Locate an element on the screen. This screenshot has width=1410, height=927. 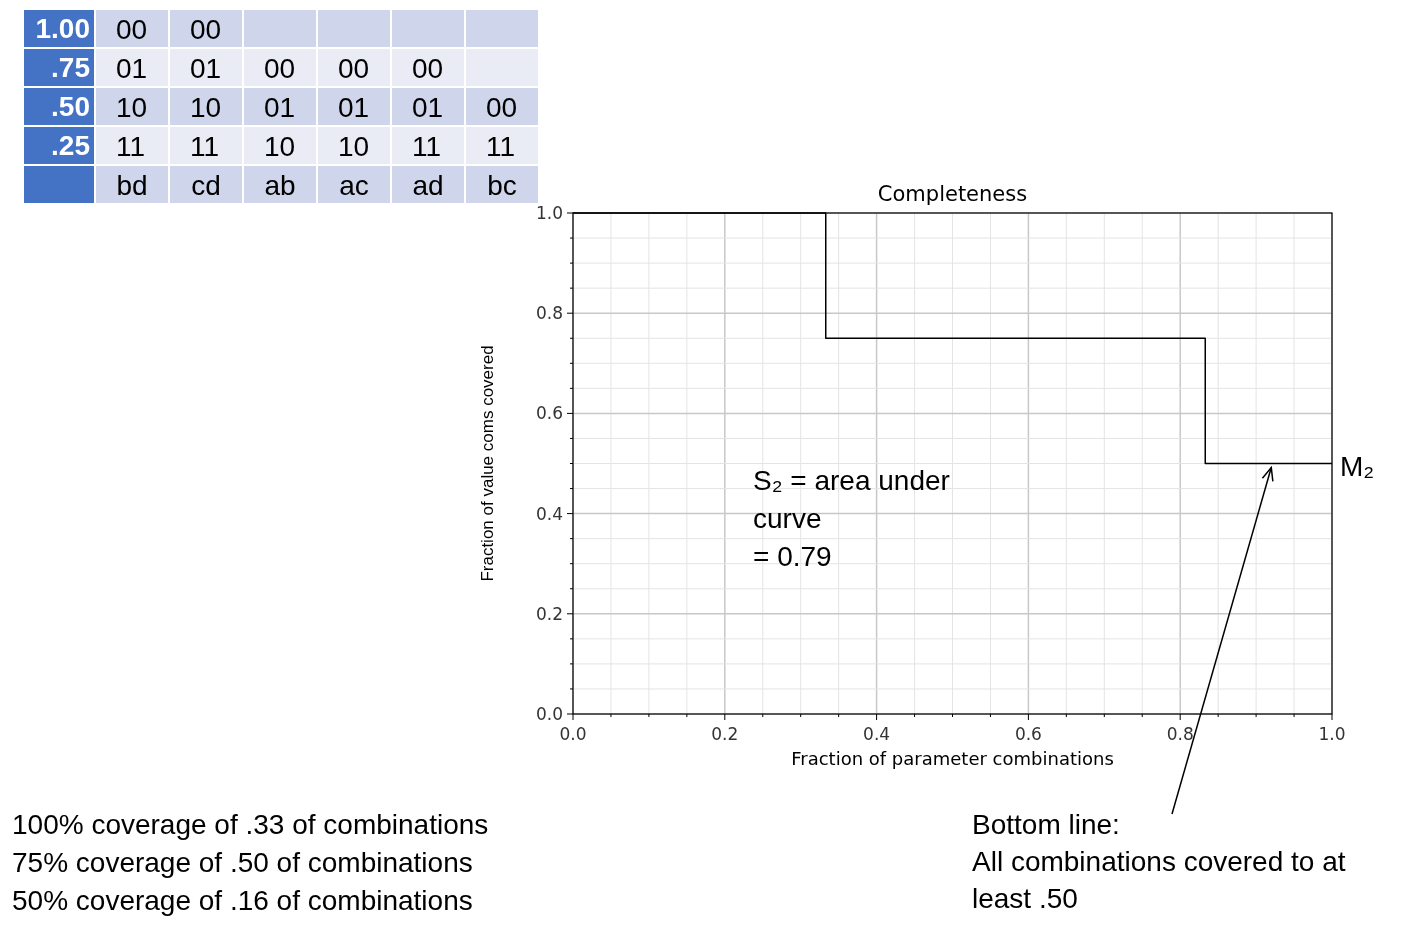
x-tick-label: bc is located at coordinates (502, 185).